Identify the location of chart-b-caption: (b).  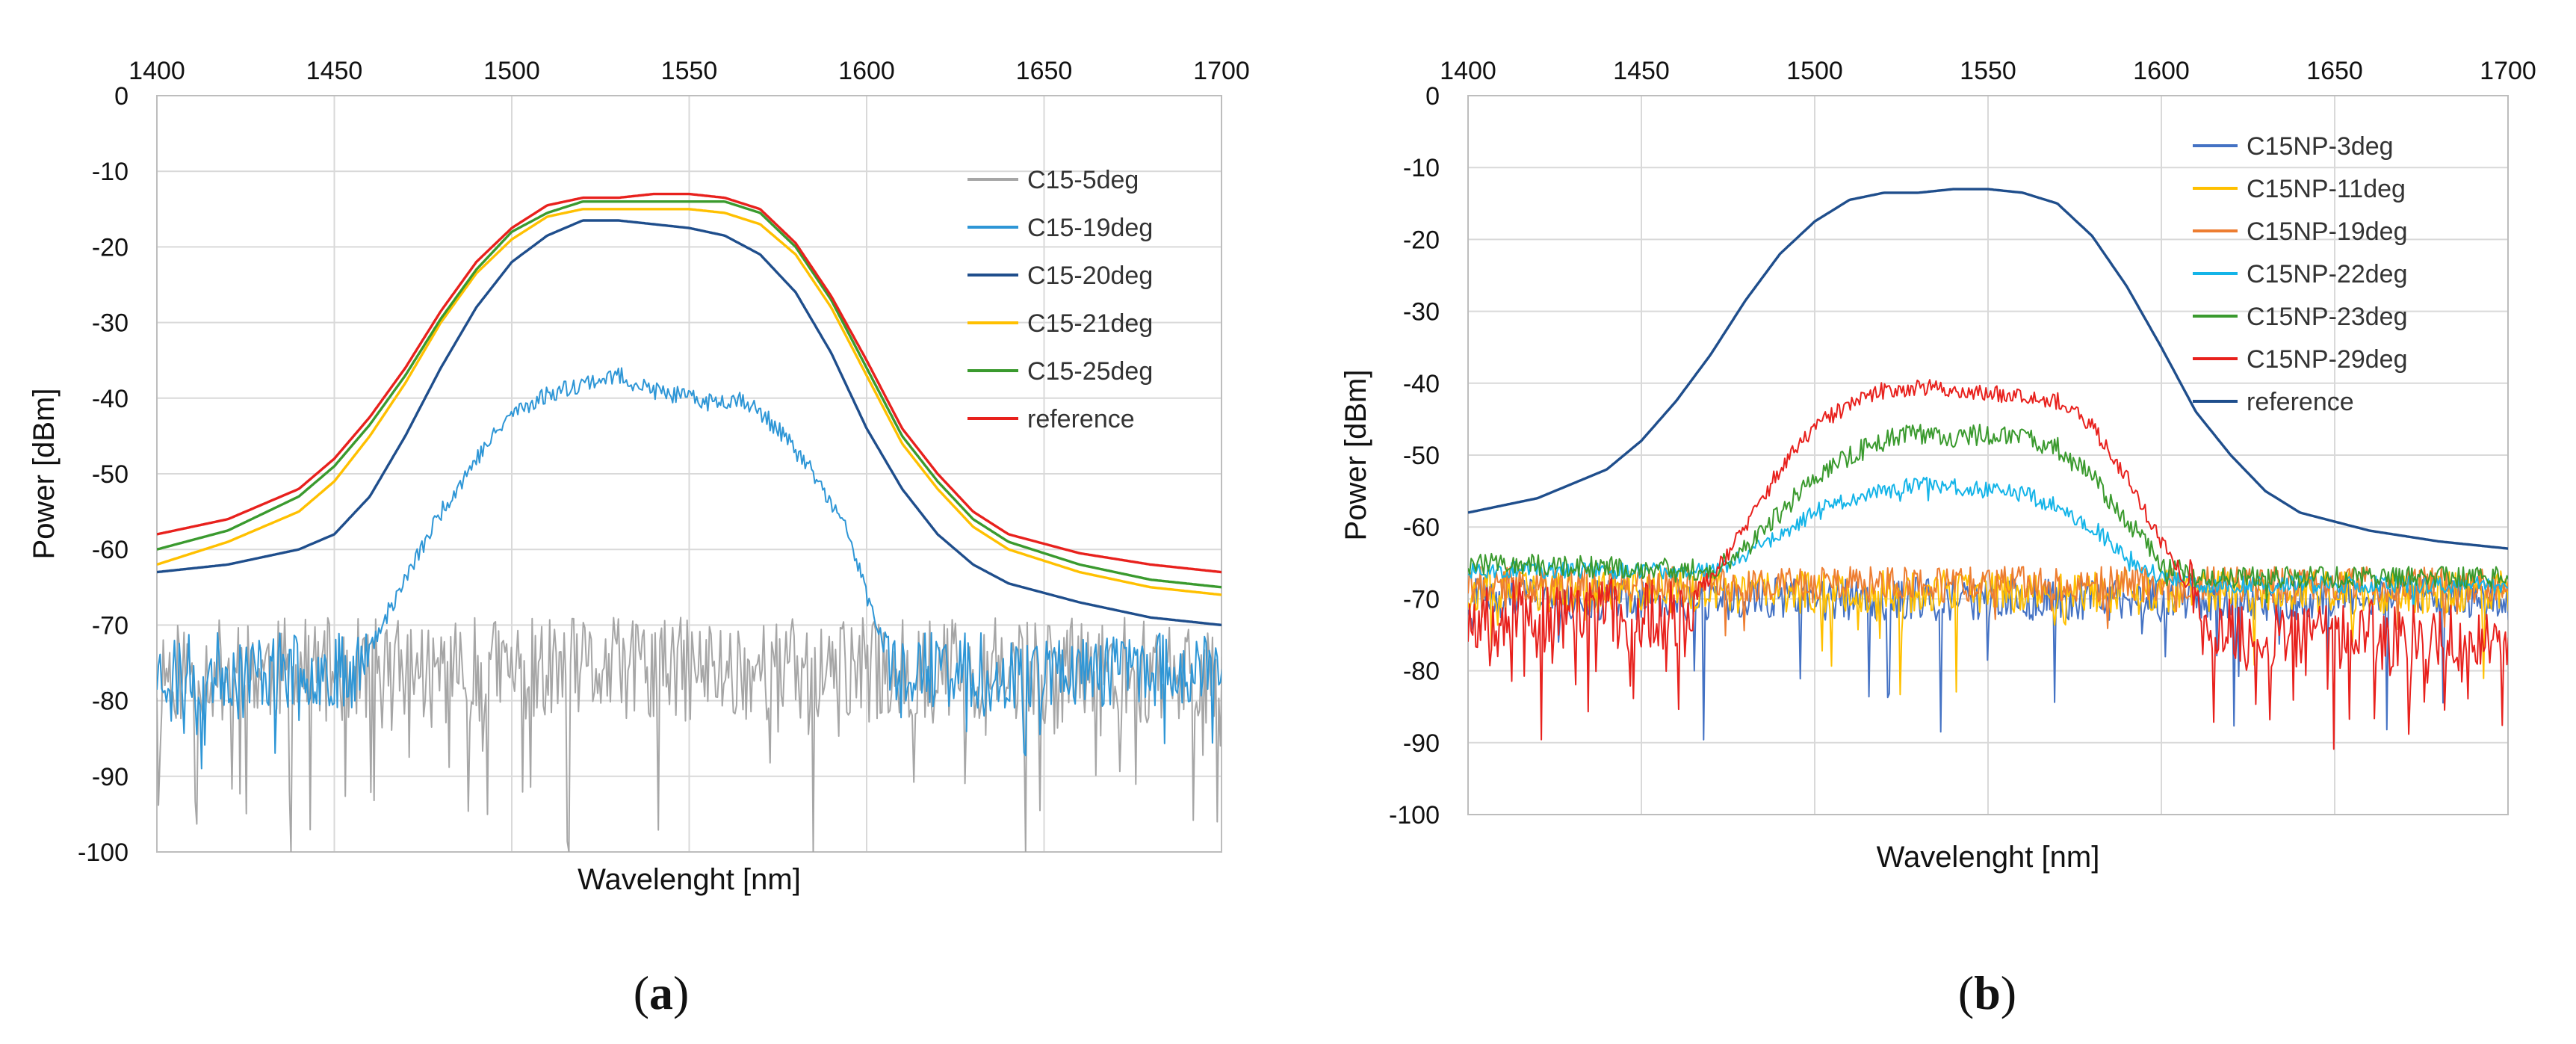
(1987, 992).